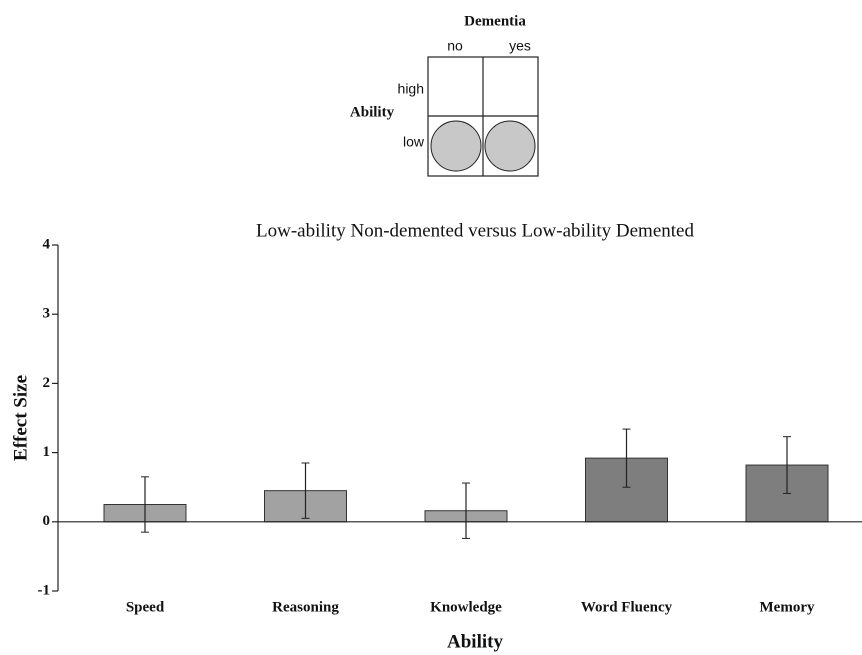  Describe the element at coordinates (627, 607) in the screenshot. I see `x-tick-label: Word Fluency` at that location.